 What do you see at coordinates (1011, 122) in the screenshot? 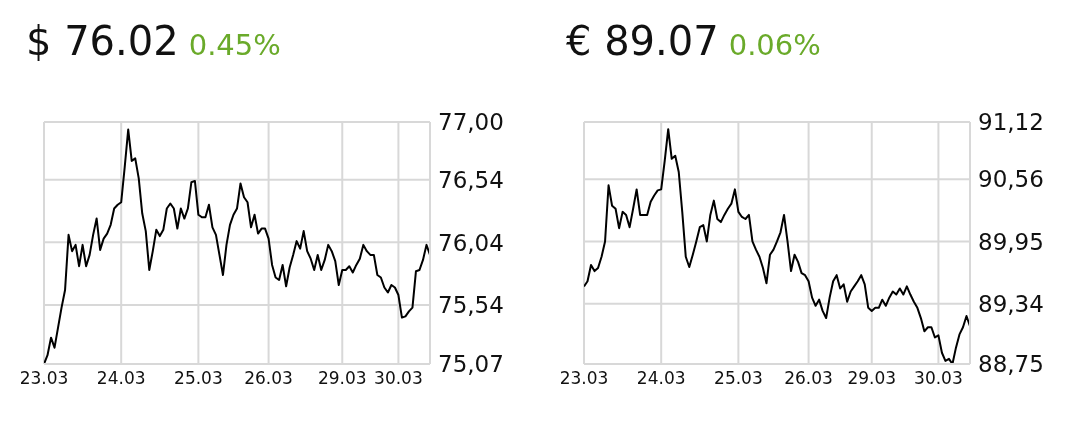
I see `y-tick-label: 91,12` at bounding box center [1011, 122].